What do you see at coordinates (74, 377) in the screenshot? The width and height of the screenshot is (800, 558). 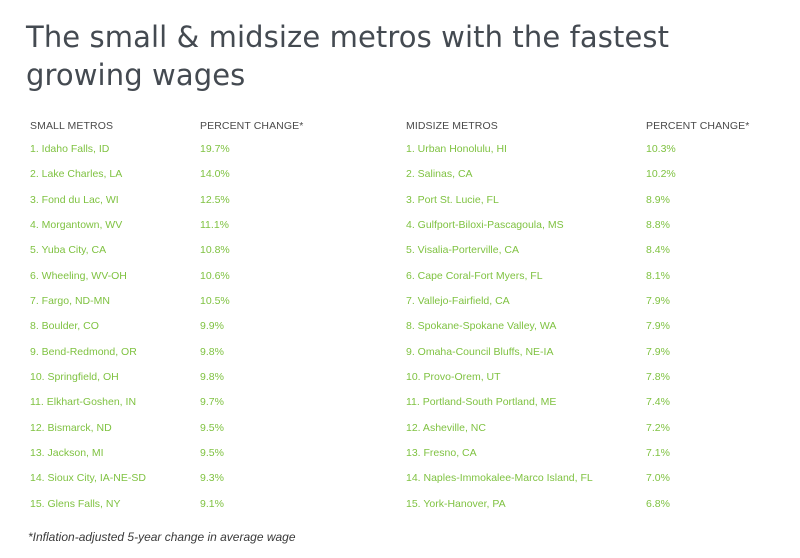 I see `metro-name-cell: 10. Springfield, OH` at bounding box center [74, 377].